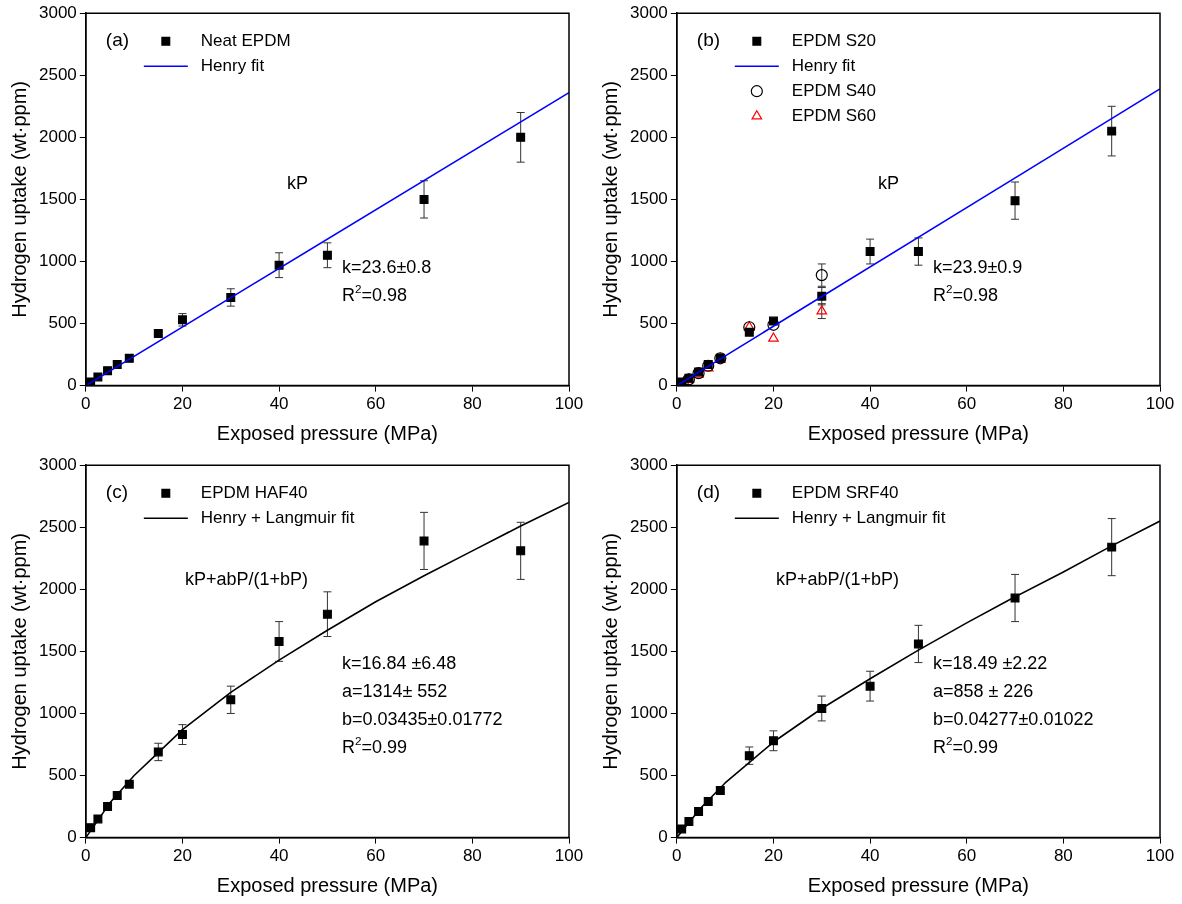  What do you see at coordinates (977, 267) in the screenshot?
I see `annotation: k=23.9±0.9` at bounding box center [977, 267].